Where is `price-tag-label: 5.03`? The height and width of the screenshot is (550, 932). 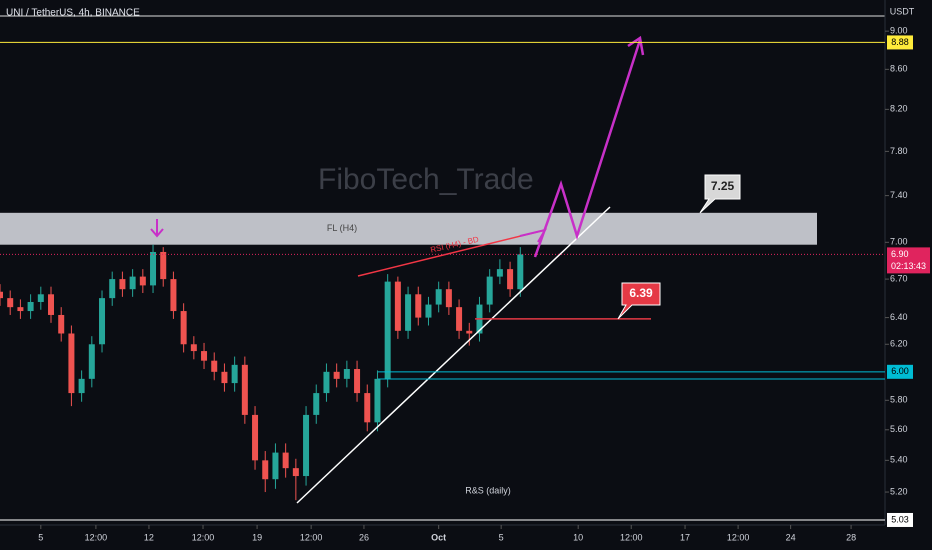 price-tag-label: 5.03 is located at coordinates (900, 519).